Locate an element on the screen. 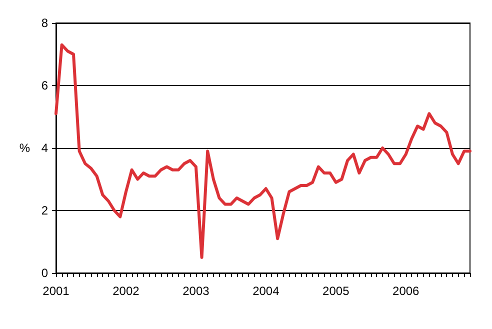 The image size is (492, 329). x-tick-label: 2003 is located at coordinates (196, 291).